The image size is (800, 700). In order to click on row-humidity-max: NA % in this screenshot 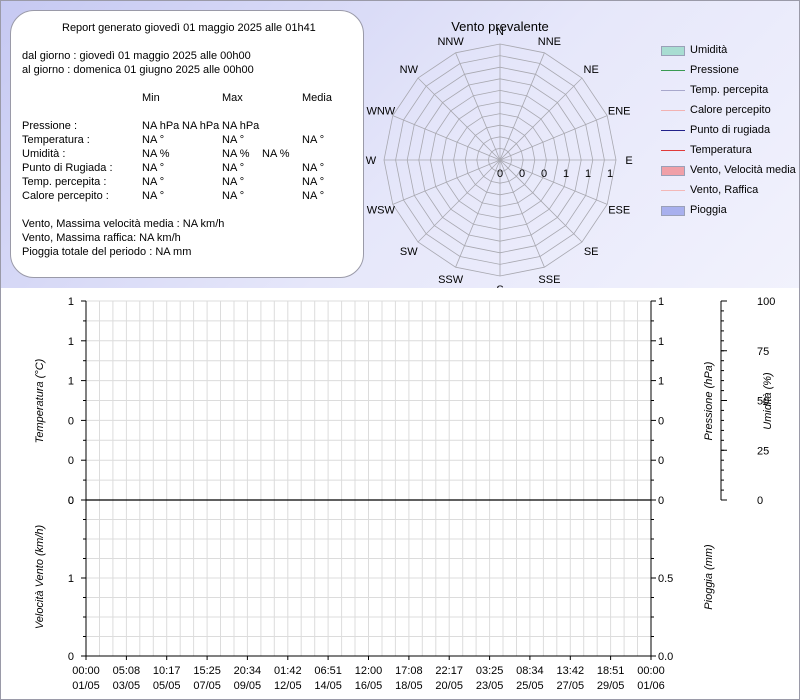, I will do `click(236, 154)`.